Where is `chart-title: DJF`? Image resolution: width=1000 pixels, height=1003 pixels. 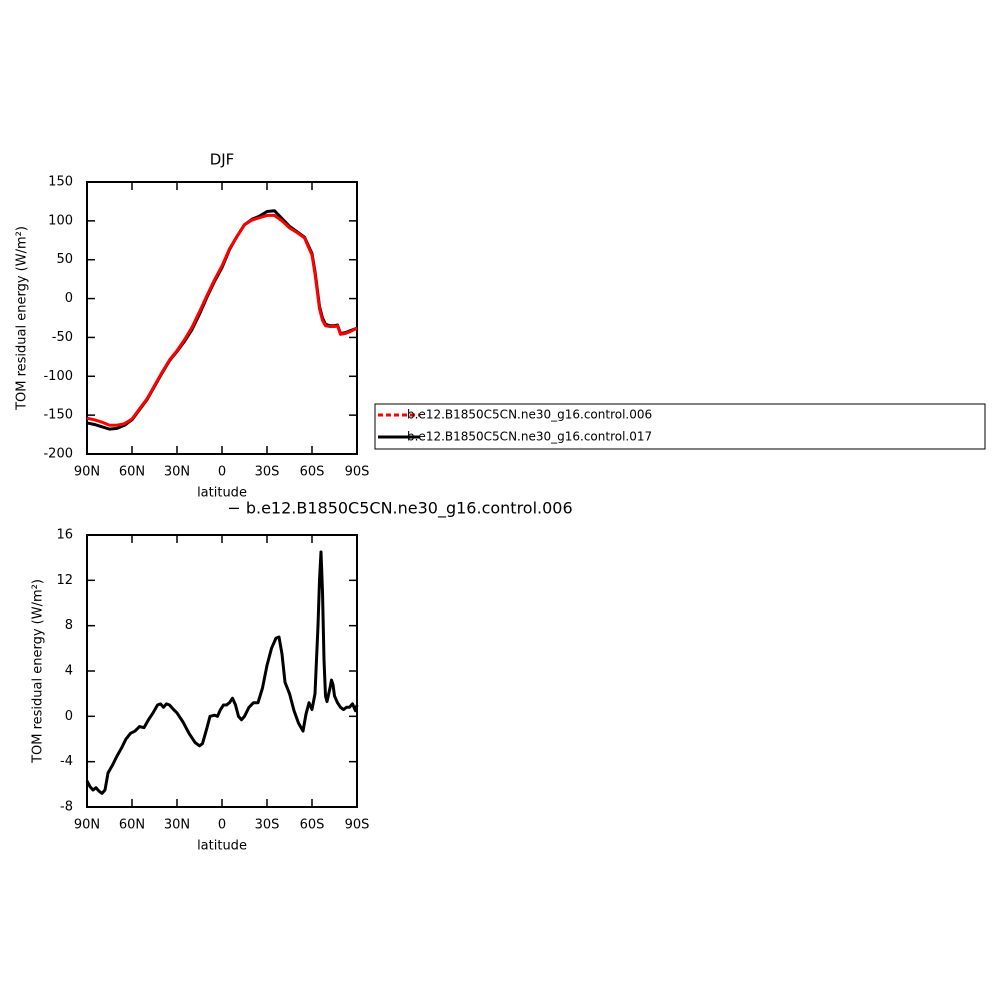 chart-title: DJF is located at coordinates (222, 160).